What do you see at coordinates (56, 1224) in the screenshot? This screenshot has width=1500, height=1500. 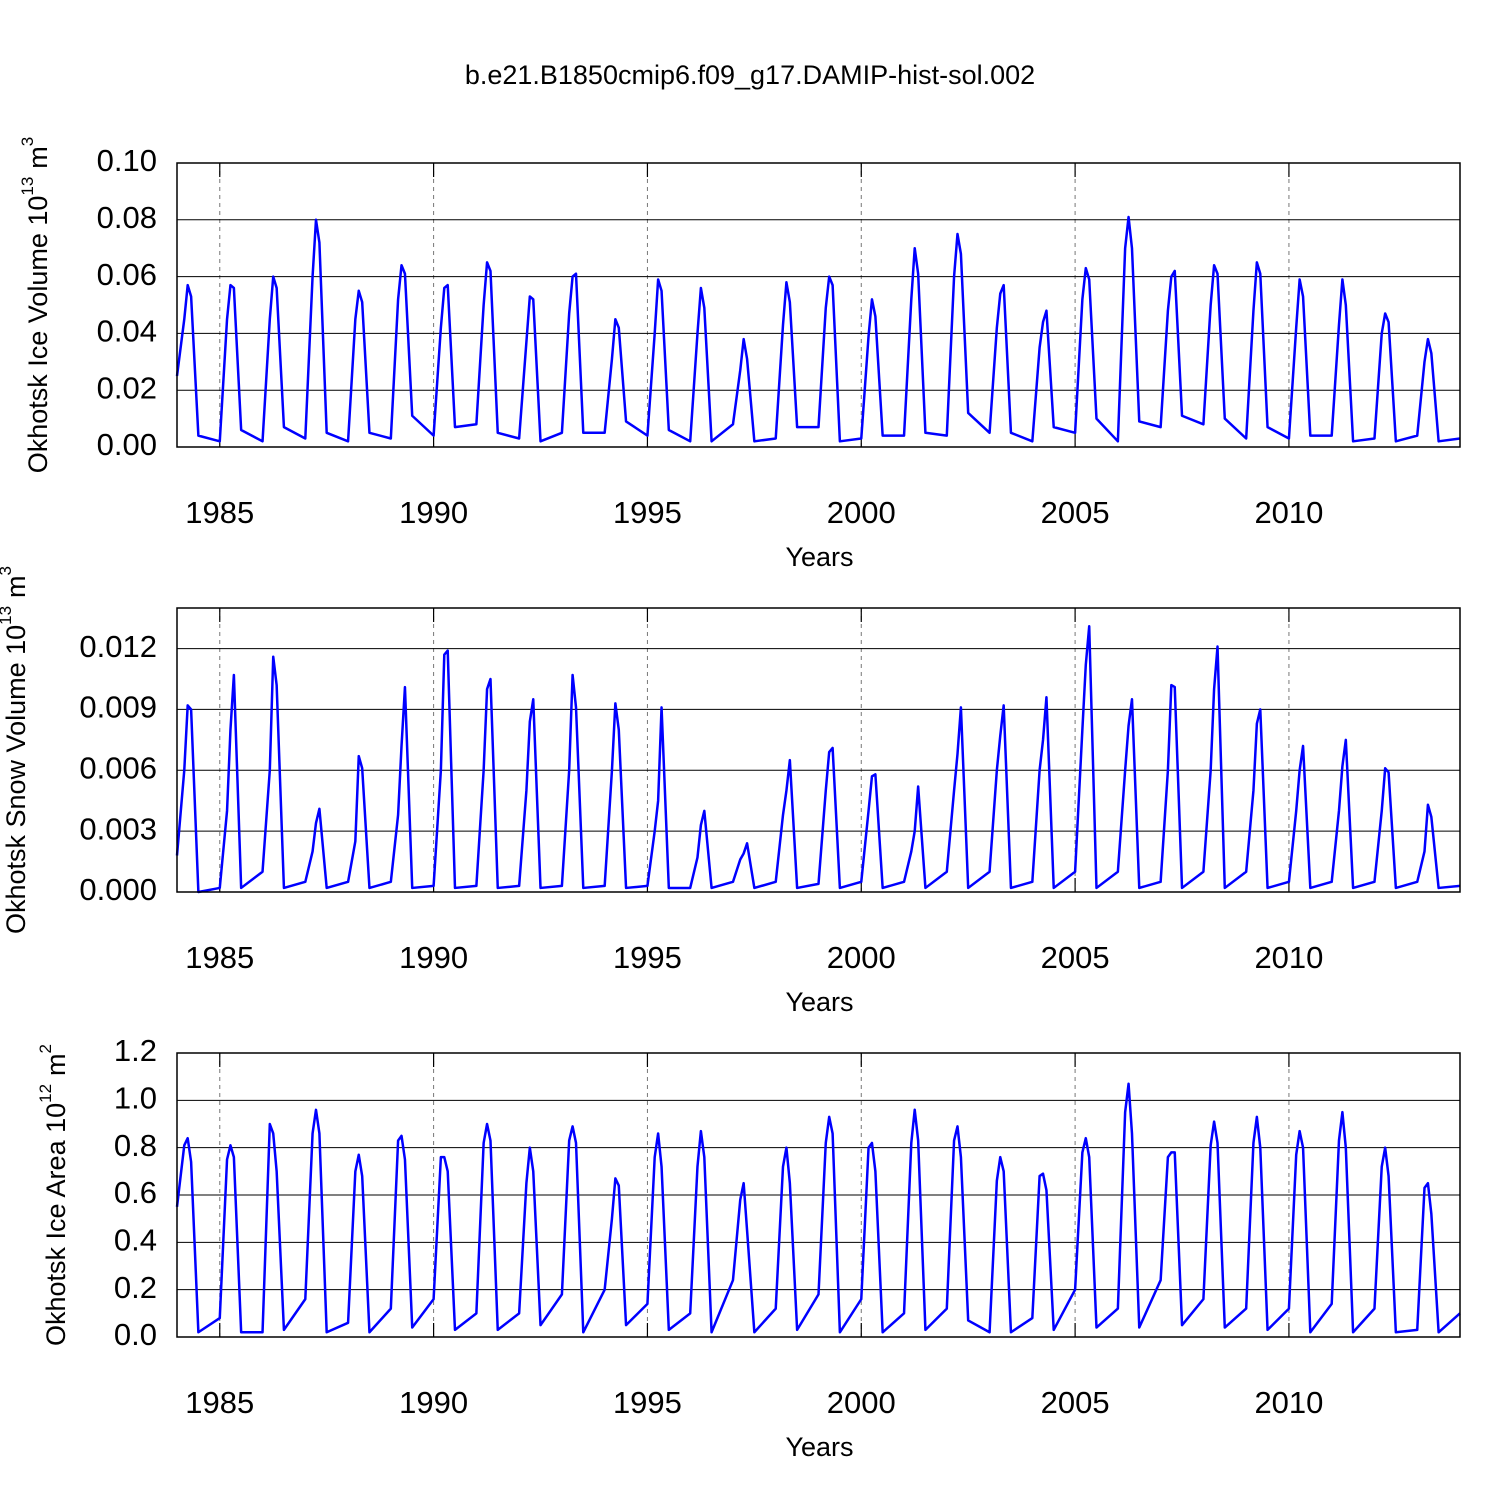 I see `y-label-text: Okhotsk Ice Area 10` at bounding box center [56, 1224].